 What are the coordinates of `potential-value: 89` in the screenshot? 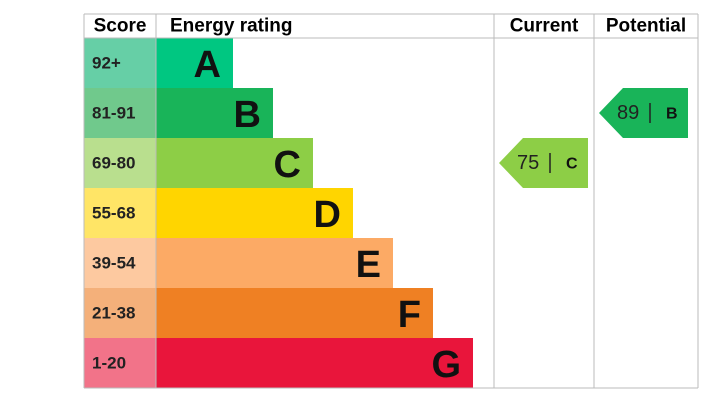 It's located at (628, 113).